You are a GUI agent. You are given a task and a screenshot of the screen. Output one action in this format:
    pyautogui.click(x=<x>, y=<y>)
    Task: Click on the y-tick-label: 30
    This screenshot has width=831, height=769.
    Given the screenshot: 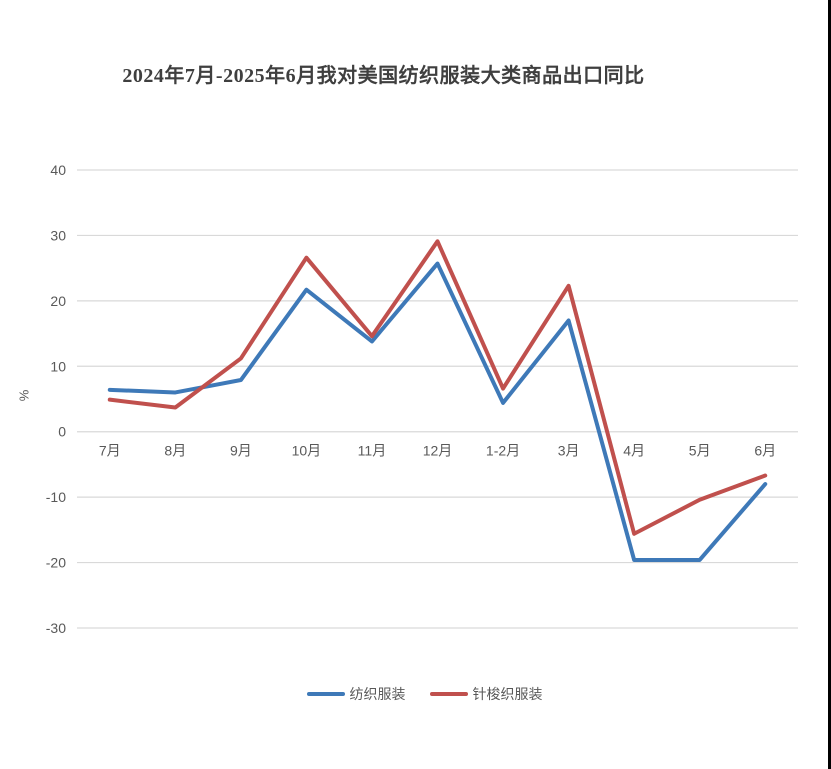 What is the action you would take?
    pyautogui.click(x=58, y=235)
    